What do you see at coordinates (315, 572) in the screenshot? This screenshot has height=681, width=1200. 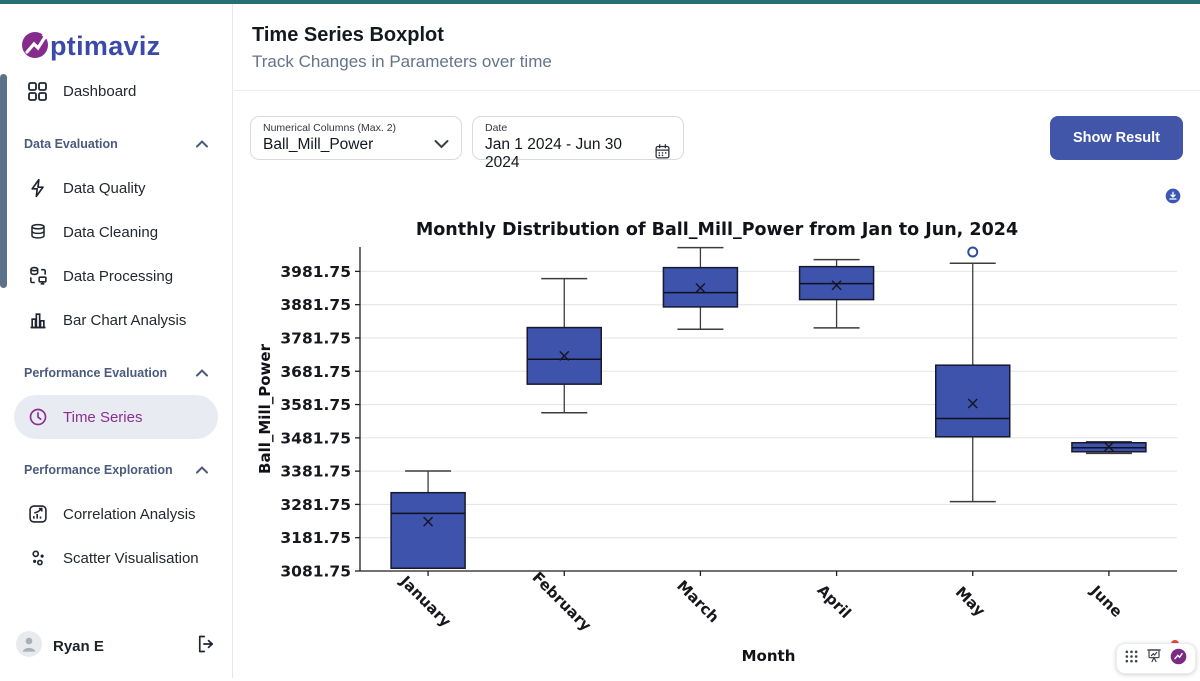 I see `svg-text: 3081.75` at bounding box center [315, 572].